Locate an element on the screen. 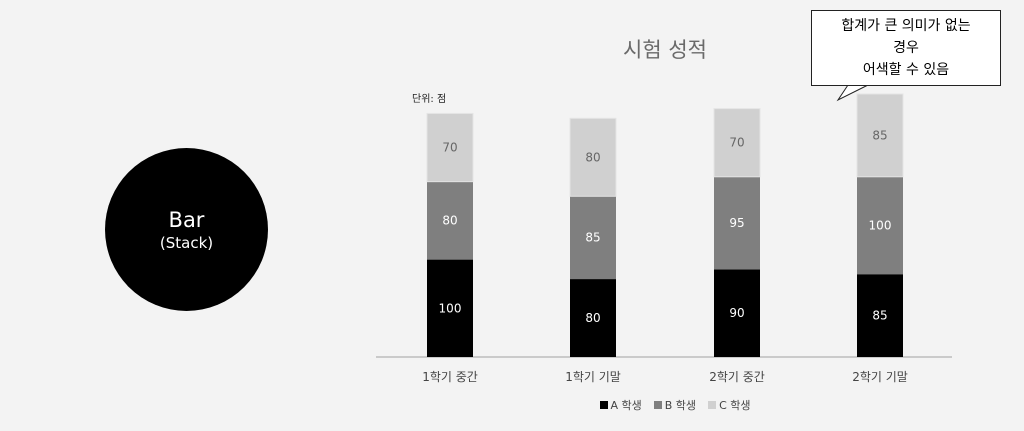  x-tick-label-3: 2학기 중간 is located at coordinates (737, 377).